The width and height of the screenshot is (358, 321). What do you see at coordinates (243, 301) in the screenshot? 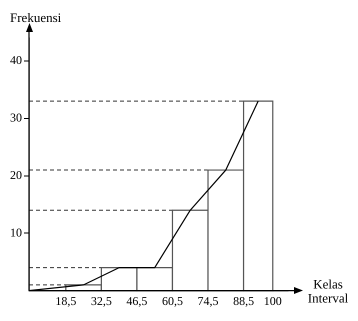
I see `x-tick-label: 88,5` at bounding box center [243, 301].